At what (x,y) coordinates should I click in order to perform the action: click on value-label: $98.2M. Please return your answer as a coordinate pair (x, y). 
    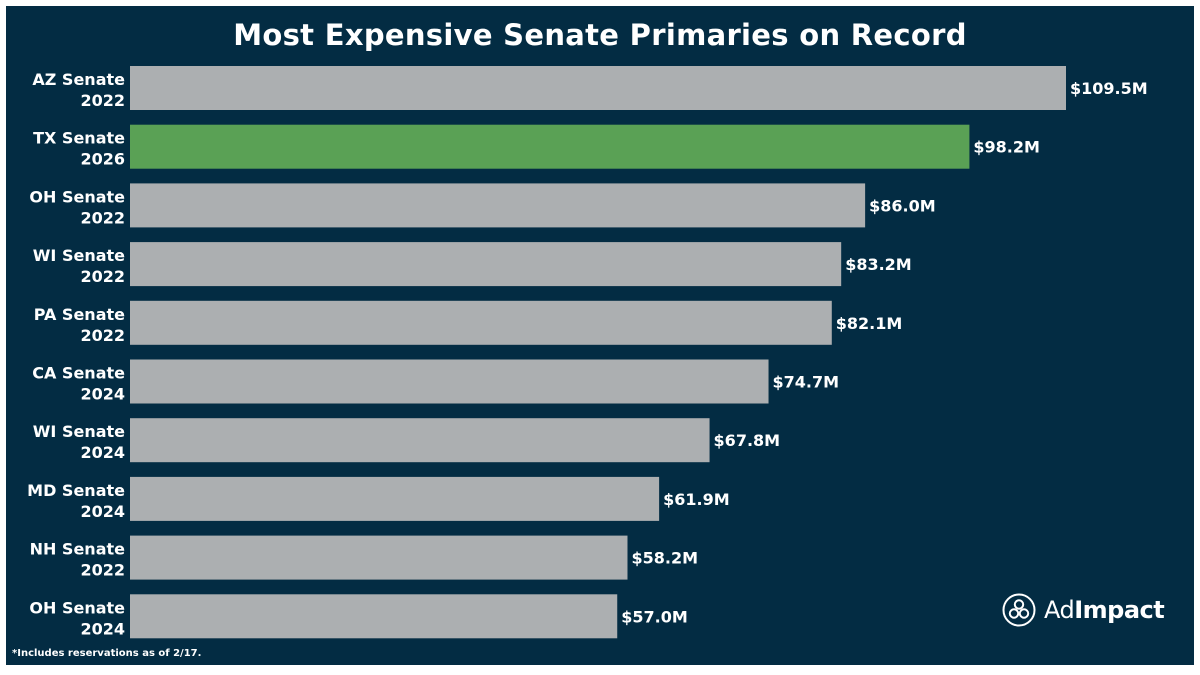
    Looking at the image, I should click on (1006, 147).